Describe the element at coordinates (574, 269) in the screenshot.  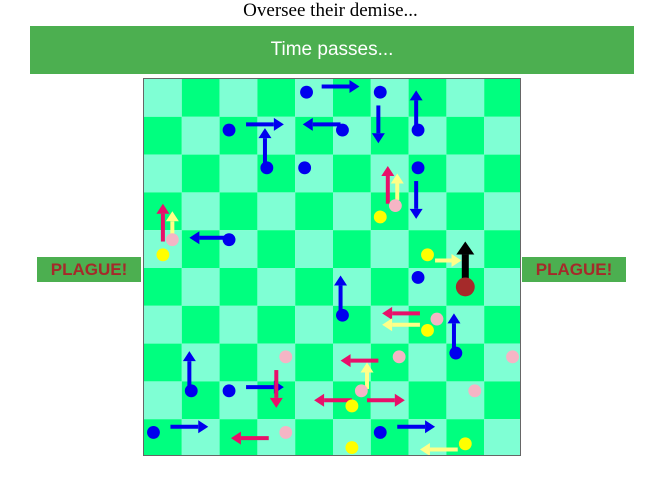
I see `plague-button-right: PLAGUE!` at that location.